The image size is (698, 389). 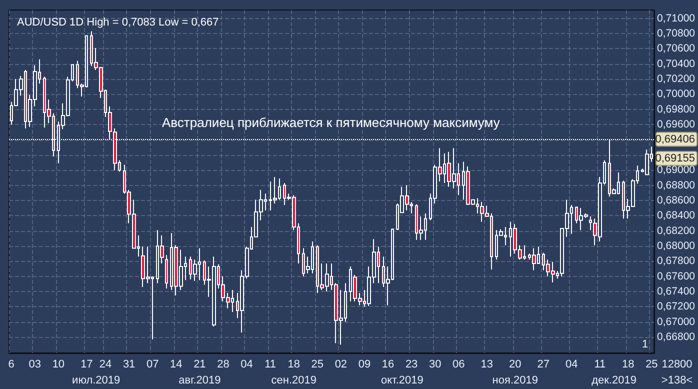 I want to click on y-tick-label: 0,70400, so click(x=676, y=64).